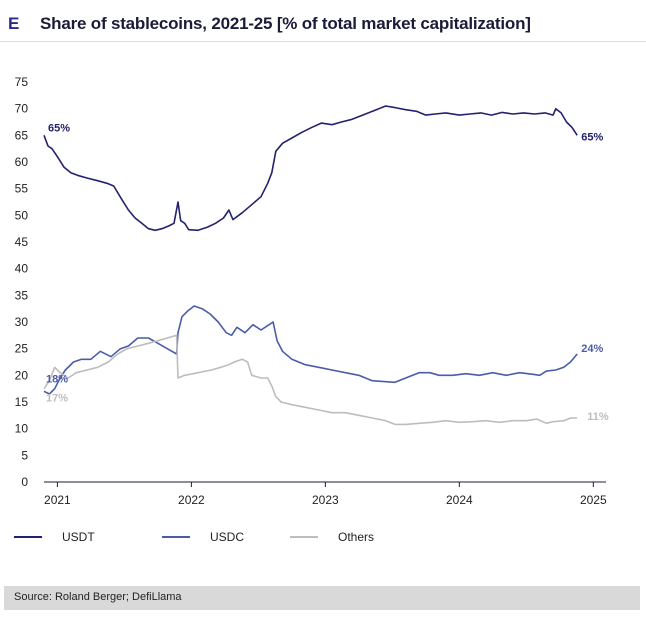 The width and height of the screenshot is (646, 619). I want to click on exhibit-letter: E, so click(14, 23).